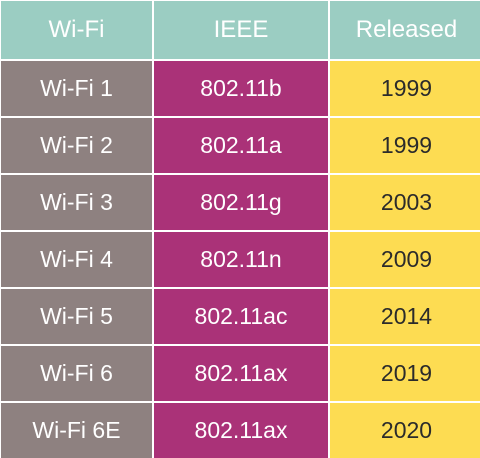 This screenshot has height=458, width=480. Describe the element at coordinates (241, 88) in the screenshot. I see `cell-ieee: 802.11b` at that location.